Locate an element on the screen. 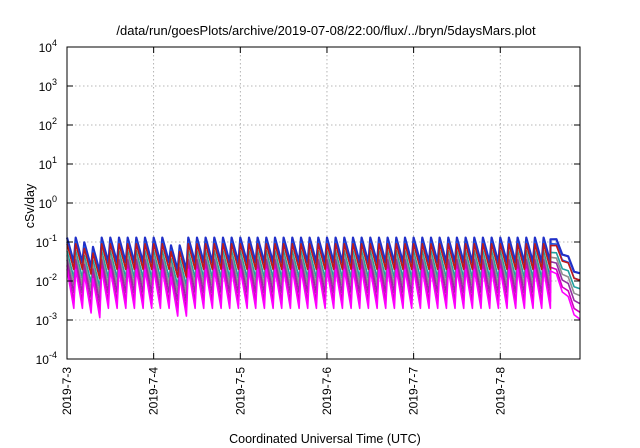  y-tick-label: 10⁻³ is located at coordinates (46, 319).